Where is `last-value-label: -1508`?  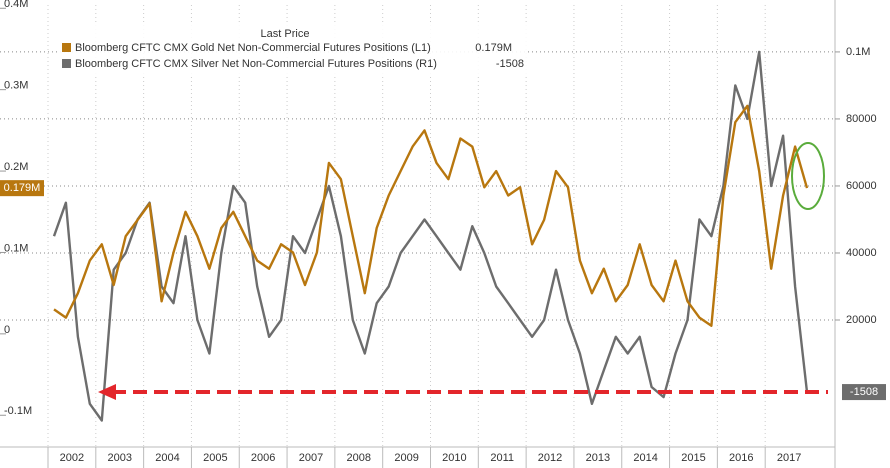
last-value-label: -1508 is located at coordinates (864, 392).